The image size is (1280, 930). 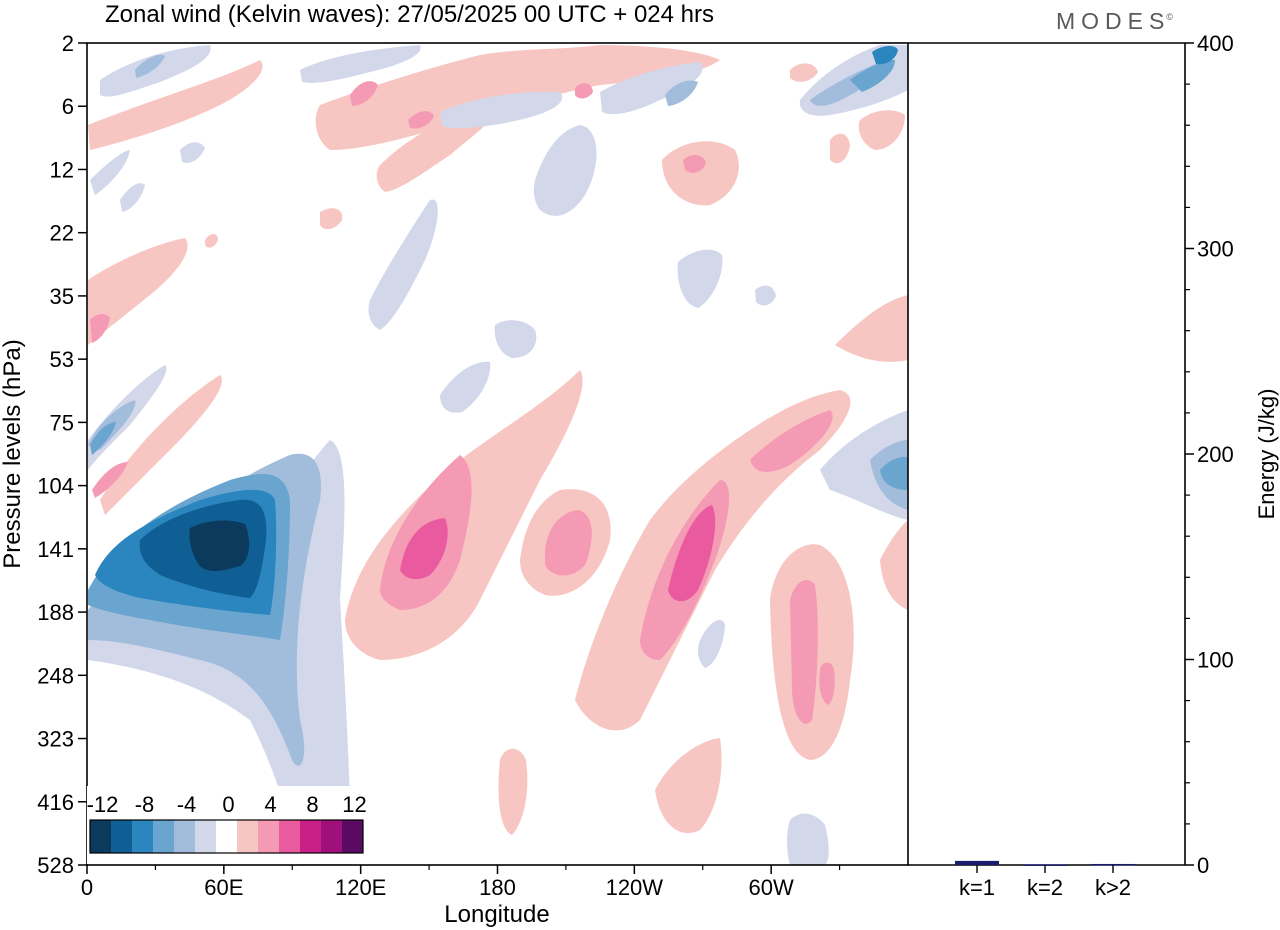 I want to click on colorbar-frame, so click(x=226, y=836).